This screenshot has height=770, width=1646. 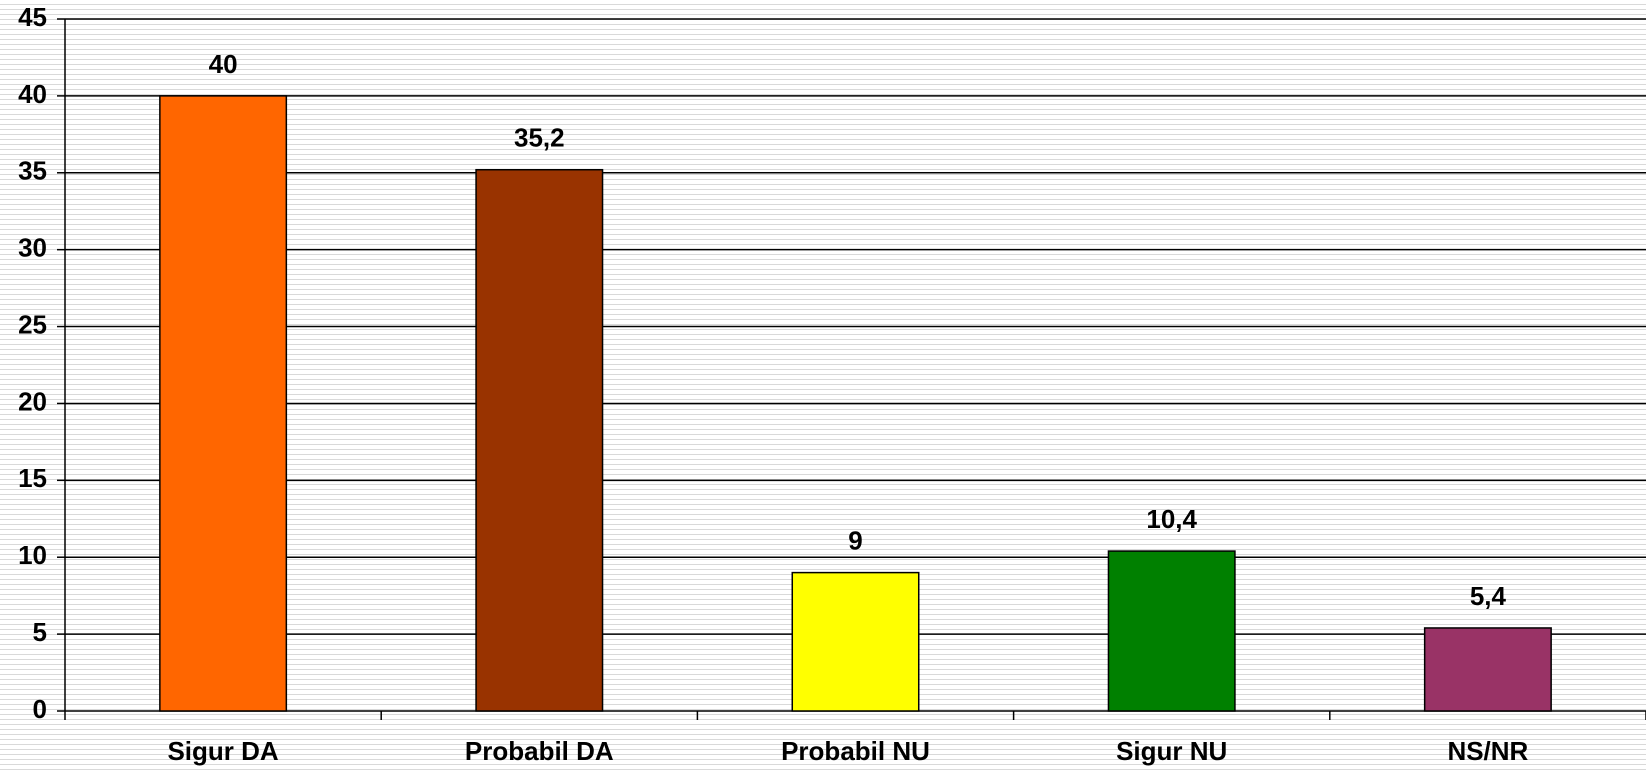 What do you see at coordinates (223, 64) in the screenshot?
I see `value-label: 40` at bounding box center [223, 64].